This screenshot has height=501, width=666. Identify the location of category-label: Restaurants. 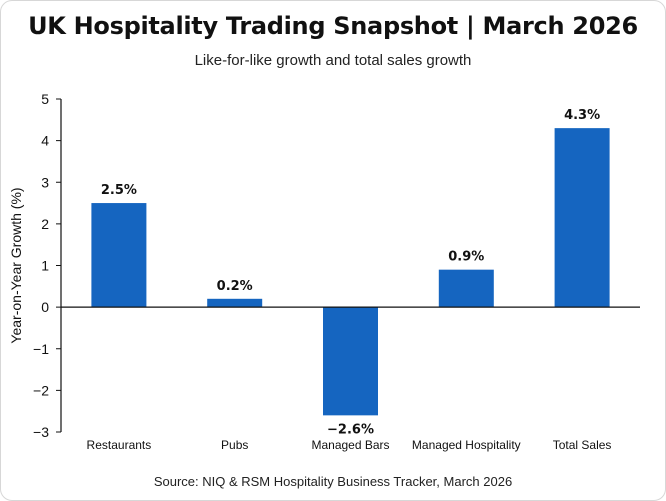
(119, 445).